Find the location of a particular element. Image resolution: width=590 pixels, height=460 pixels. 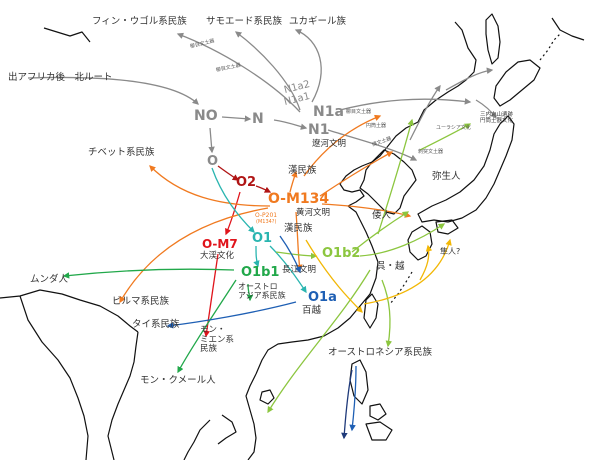

arrow-green-north is located at coordinates (395, 176).